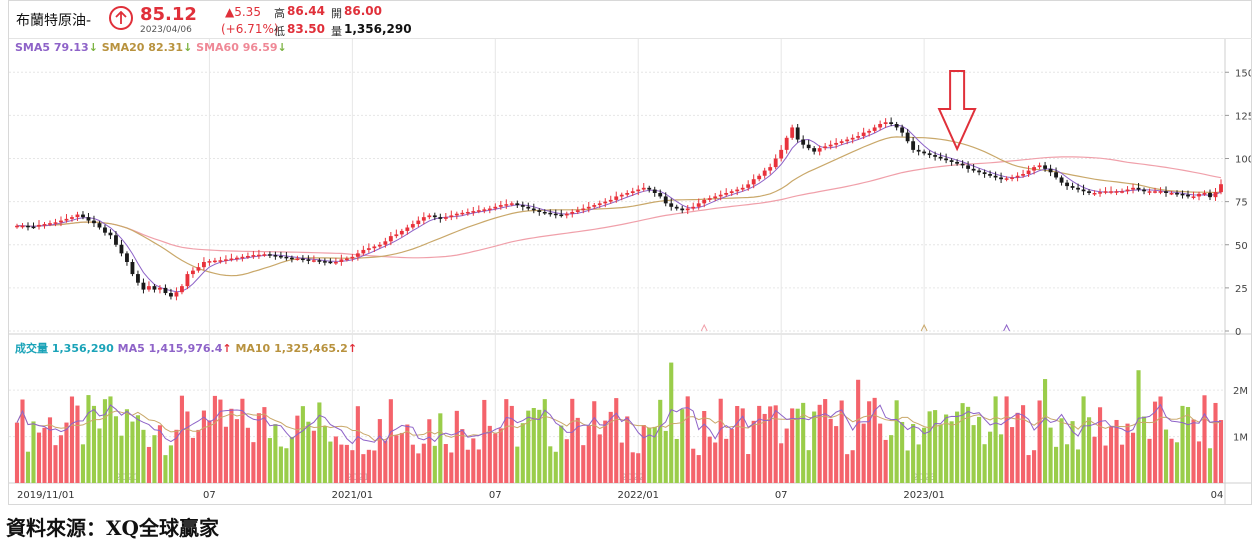  I want to click on x-tick-label: 07, so click(781, 495).